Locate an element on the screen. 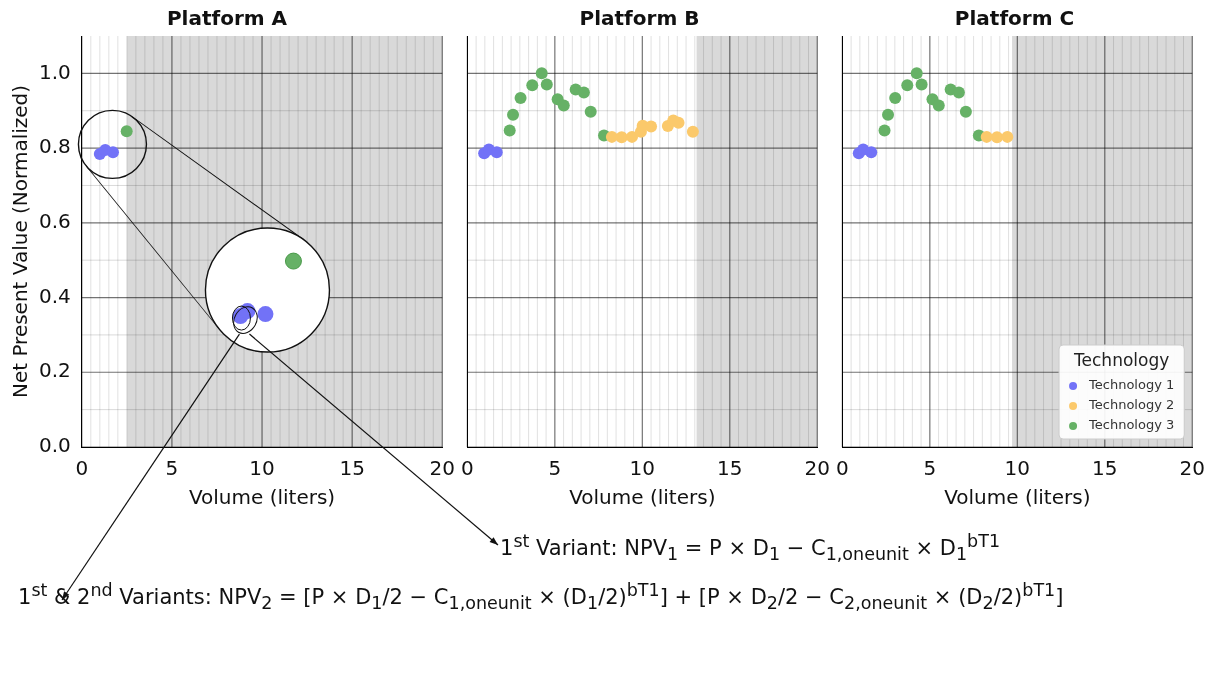 The image size is (1221, 673). y-tick-label: 0.4 is located at coordinates (54, 295).